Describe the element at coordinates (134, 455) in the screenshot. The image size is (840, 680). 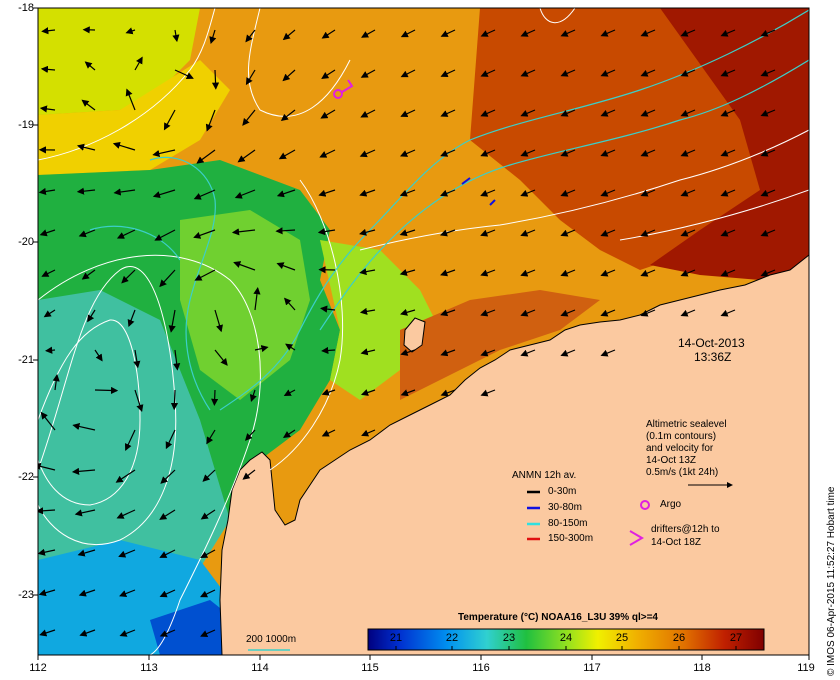
I see `teal-water-region` at that location.